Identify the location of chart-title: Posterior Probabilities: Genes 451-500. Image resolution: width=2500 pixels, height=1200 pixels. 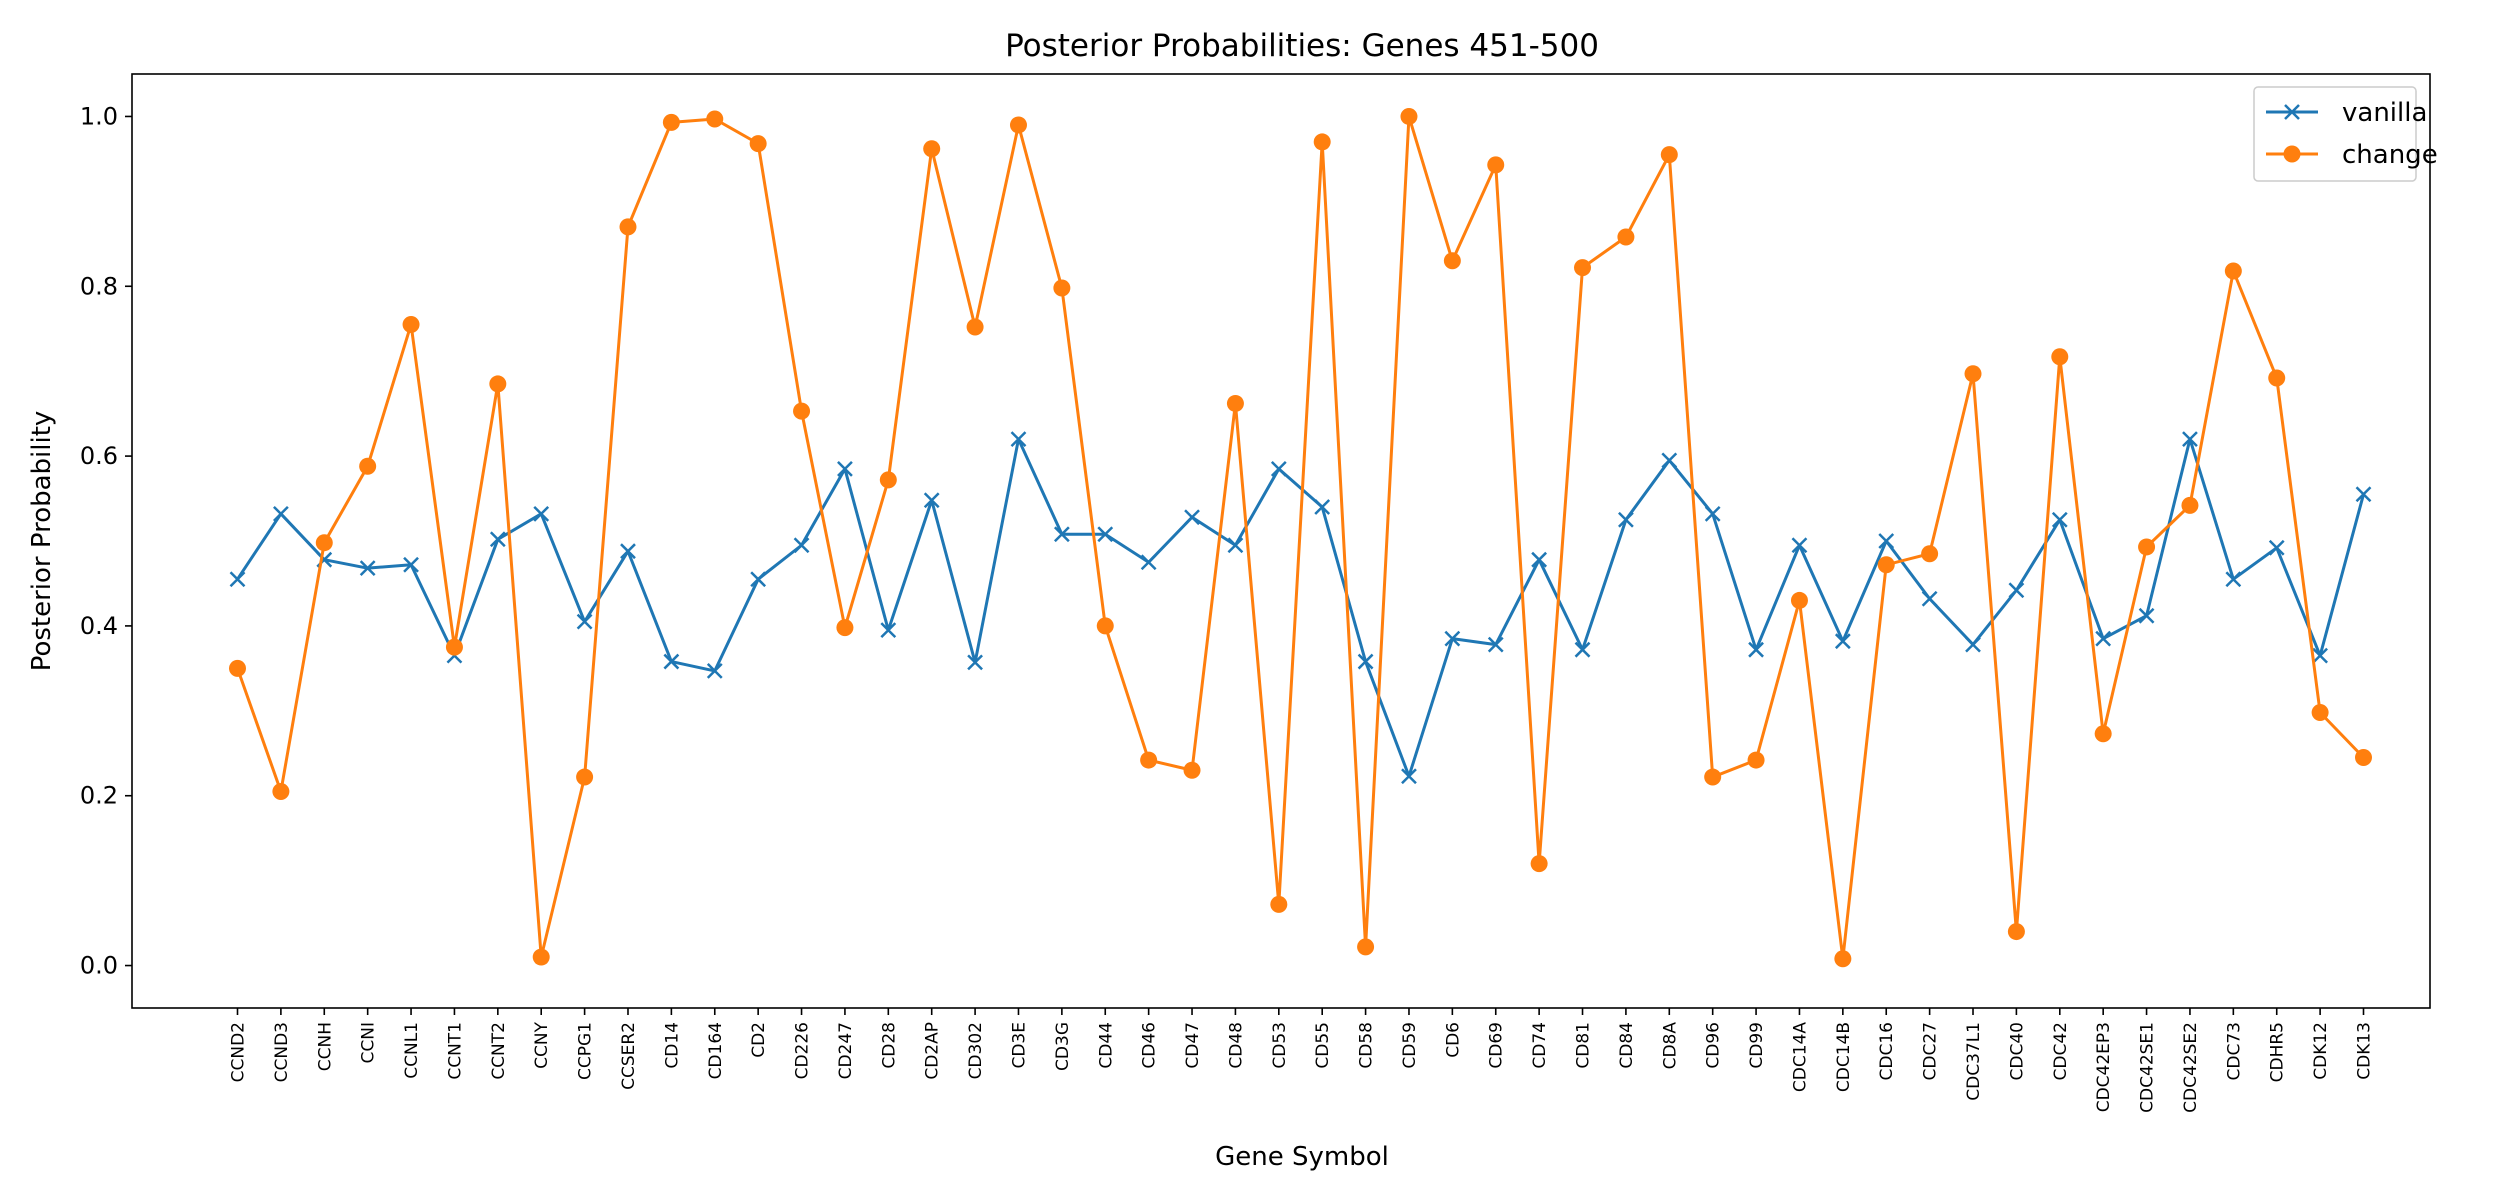
(1302, 46).